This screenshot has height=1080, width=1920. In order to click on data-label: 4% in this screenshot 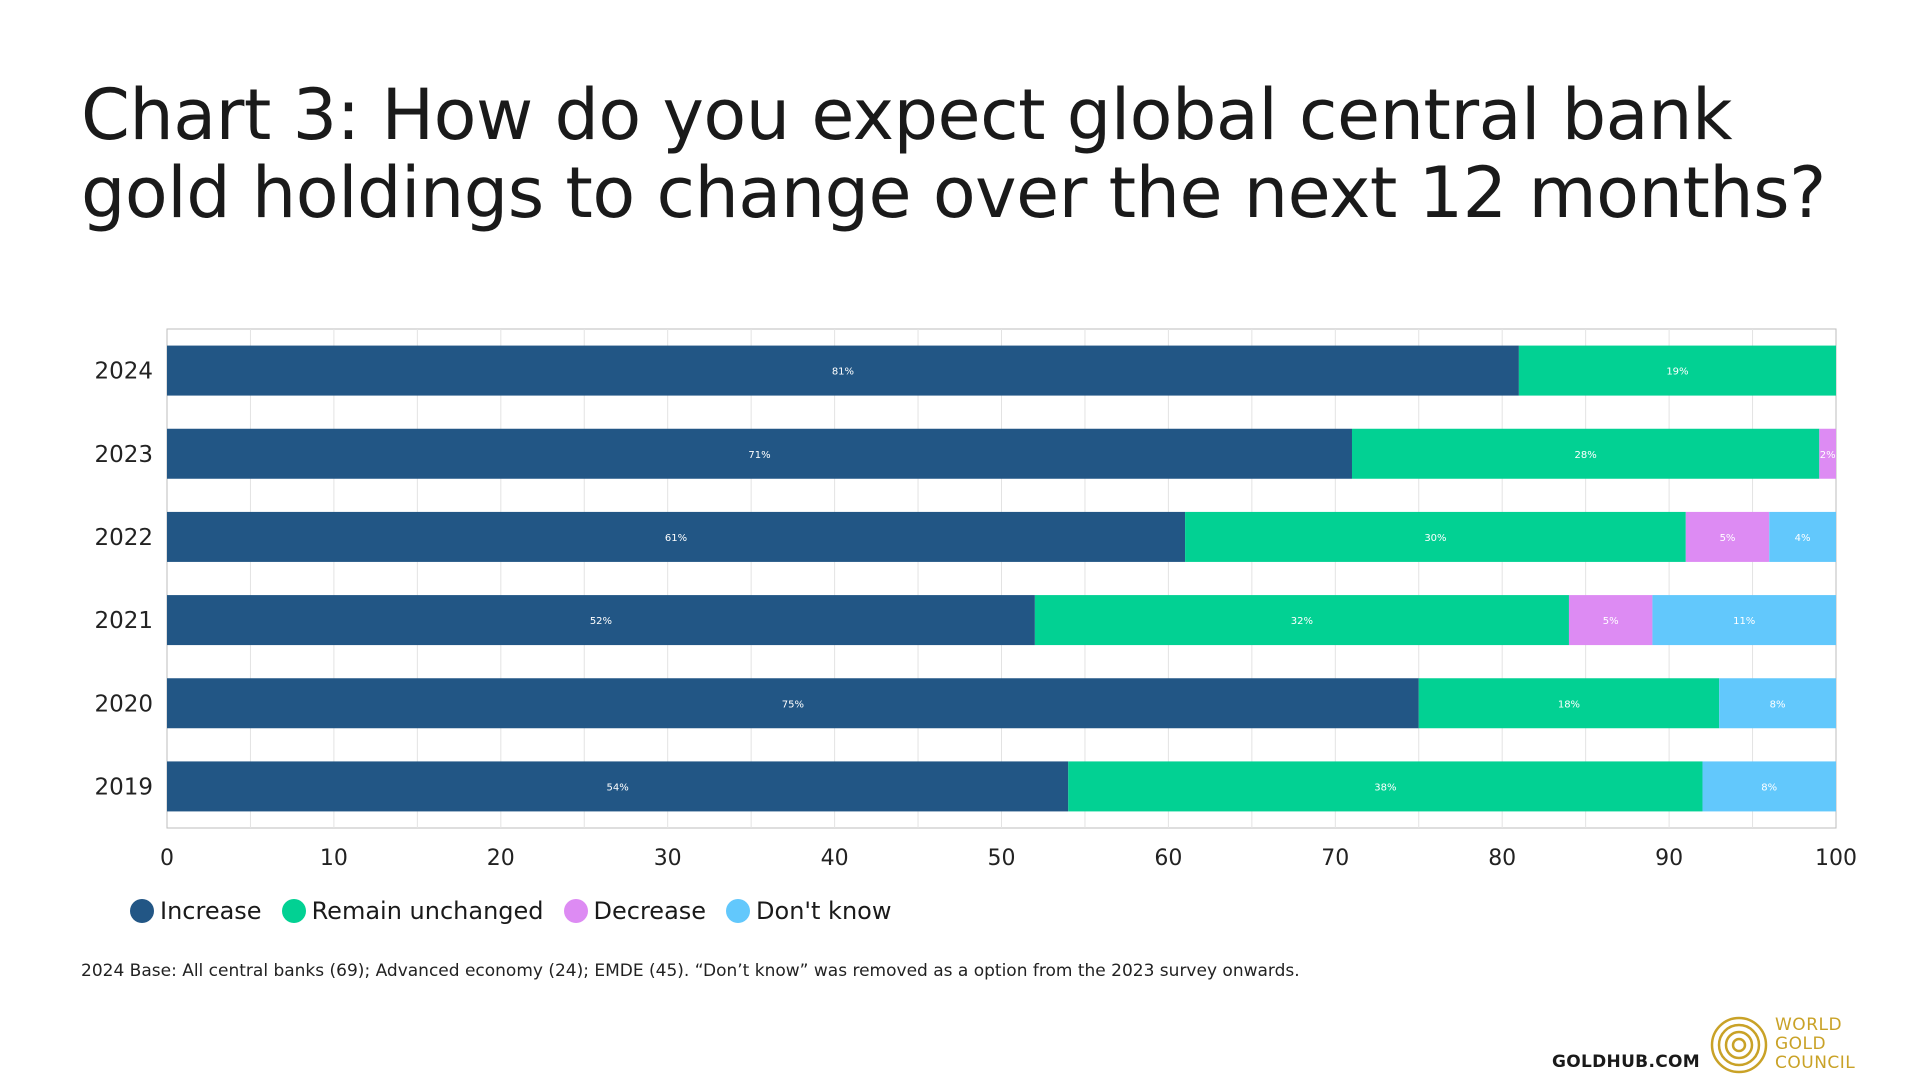, I will do `click(1803, 538)`.